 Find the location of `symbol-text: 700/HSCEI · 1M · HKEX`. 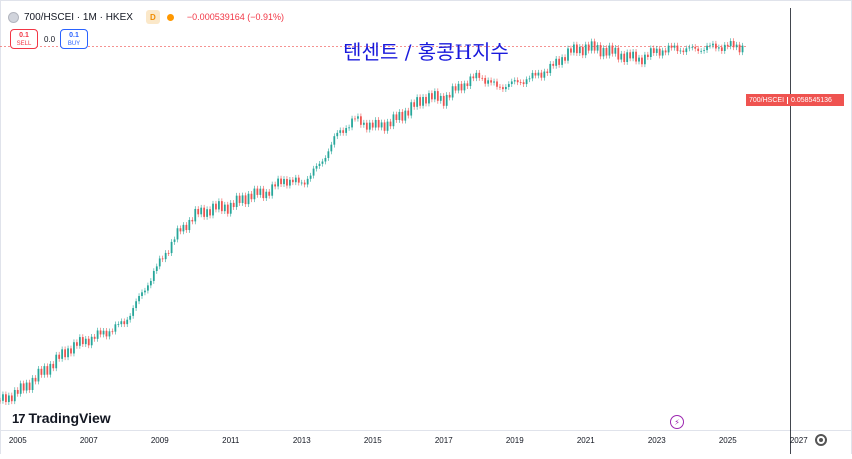

symbol-text: 700/HSCEI · 1M · HKEX is located at coordinates (78, 17).